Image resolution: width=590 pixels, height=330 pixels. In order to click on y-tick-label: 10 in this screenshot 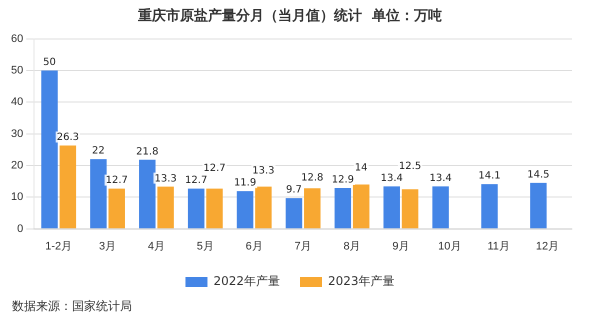, I will do `click(17, 197)`.